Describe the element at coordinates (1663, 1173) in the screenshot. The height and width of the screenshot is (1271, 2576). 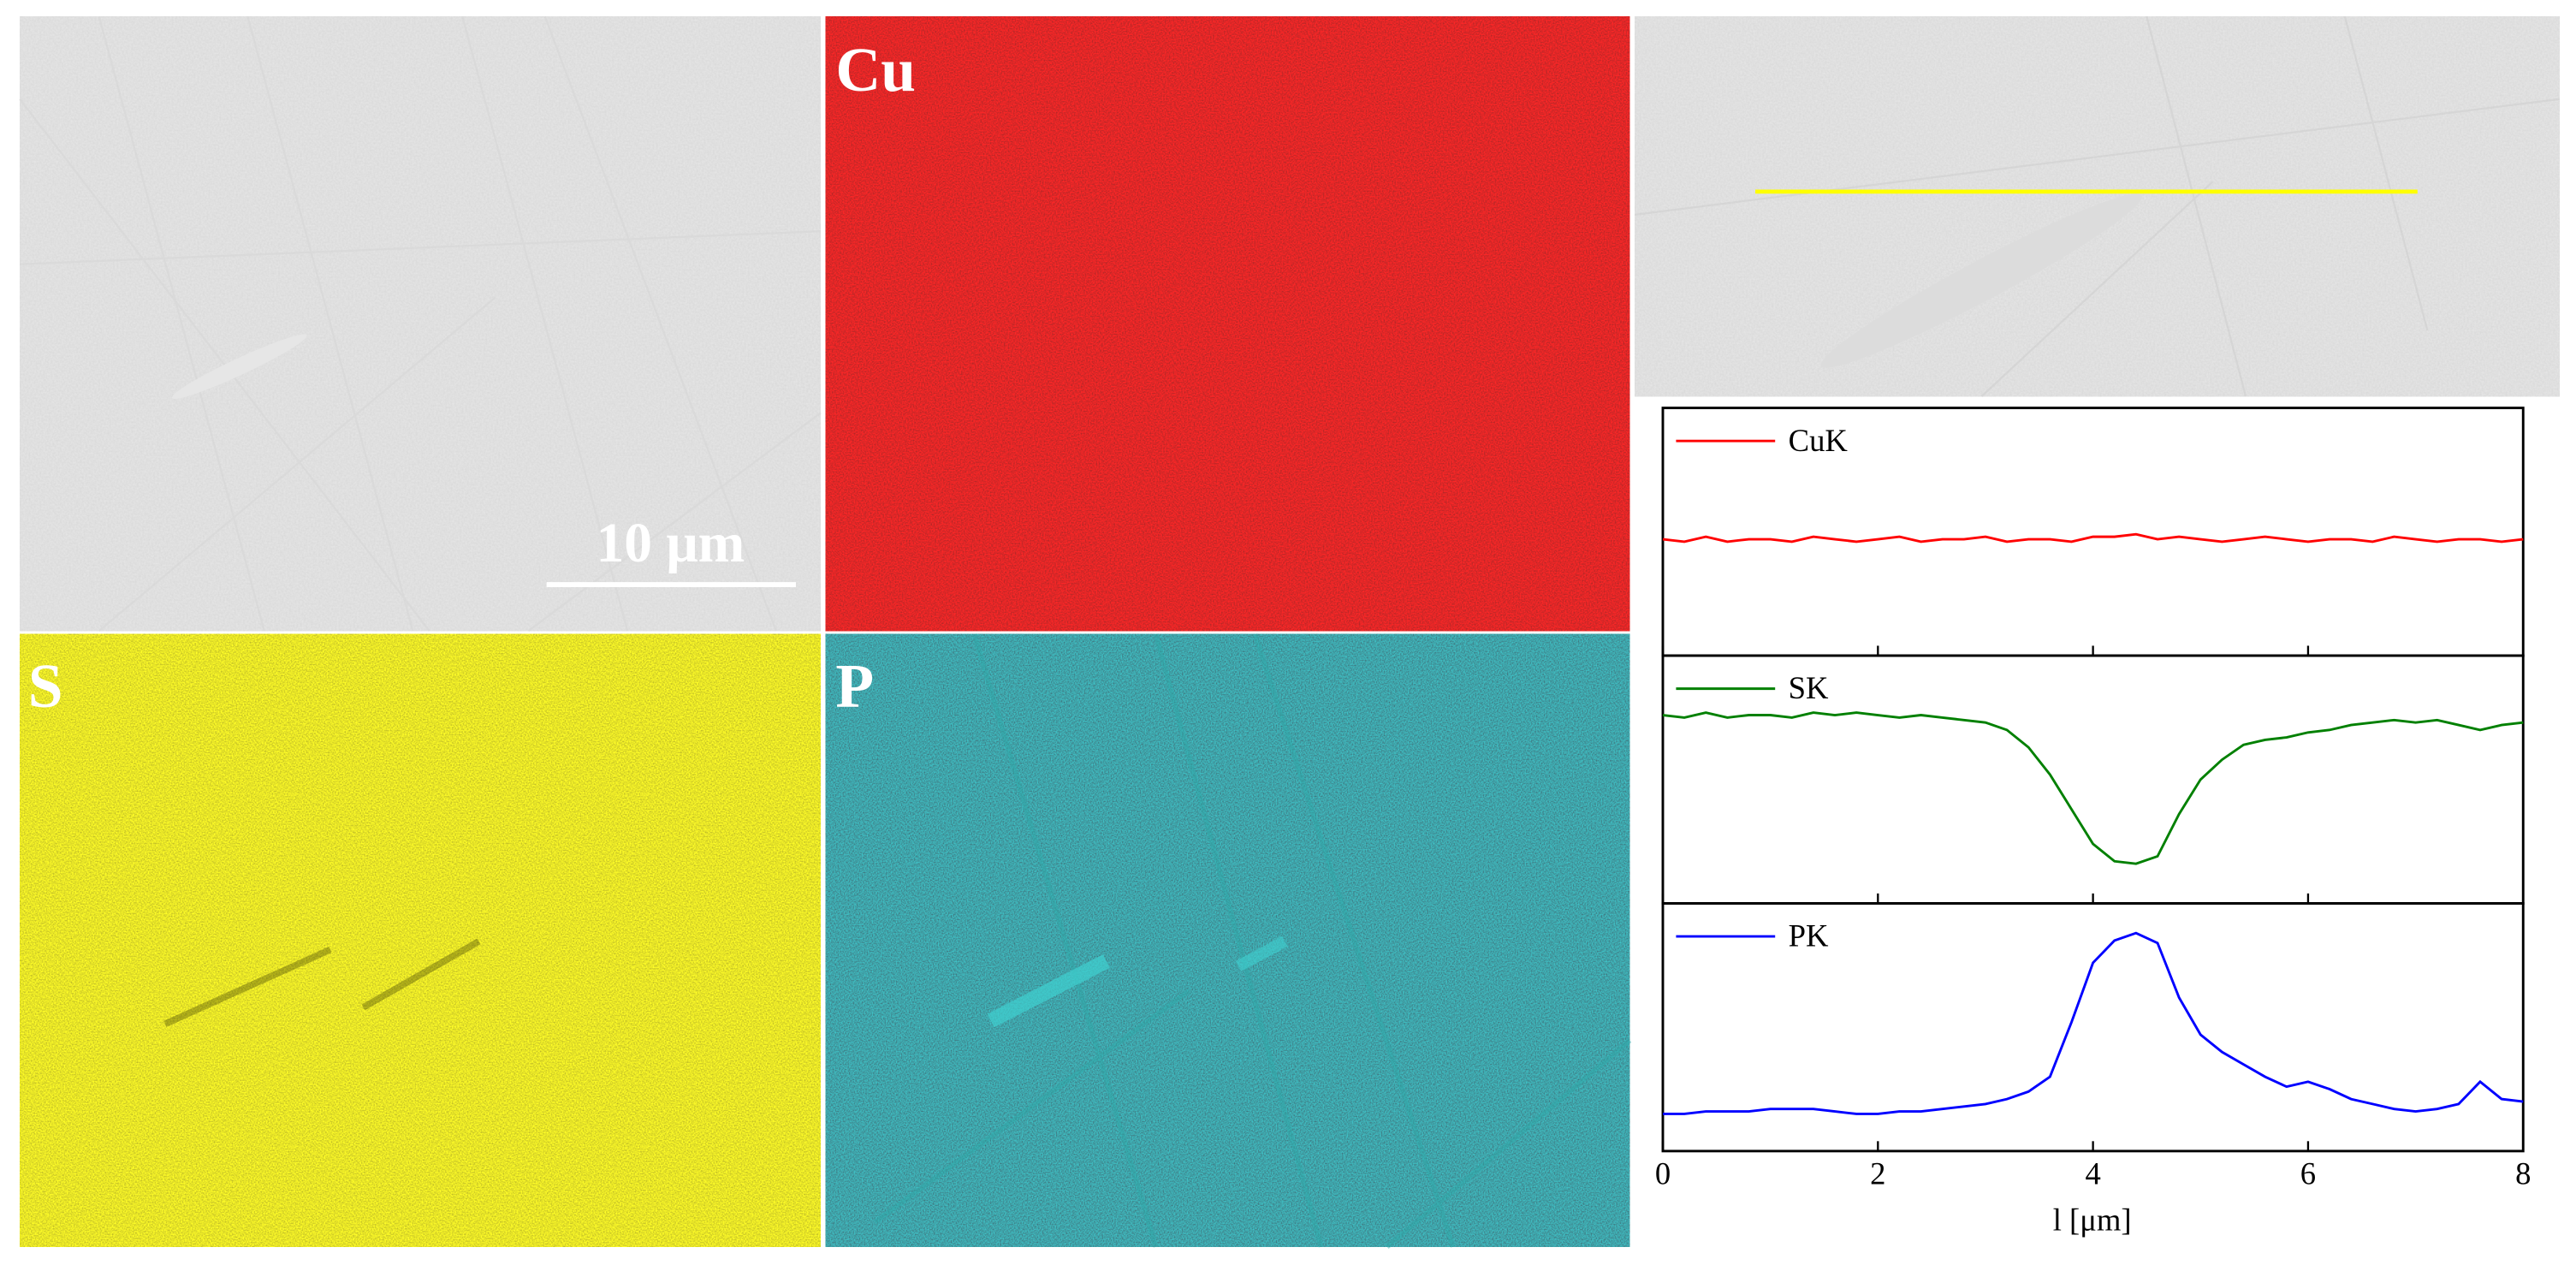
I see `x-tick-label: 0` at that location.